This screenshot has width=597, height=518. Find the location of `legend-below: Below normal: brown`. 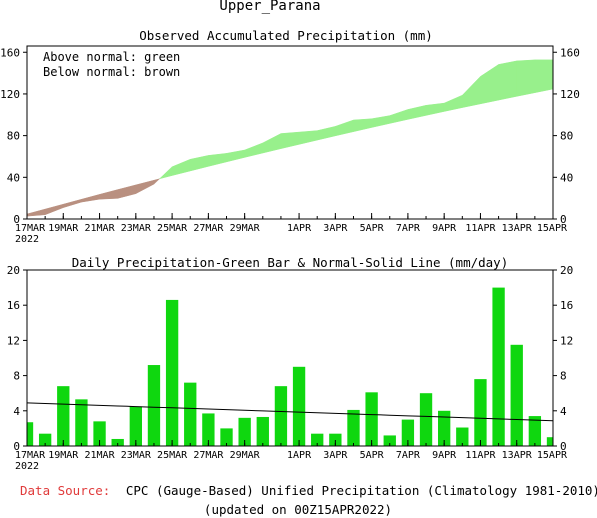

legend-below: Below normal: brown is located at coordinates (111, 72).